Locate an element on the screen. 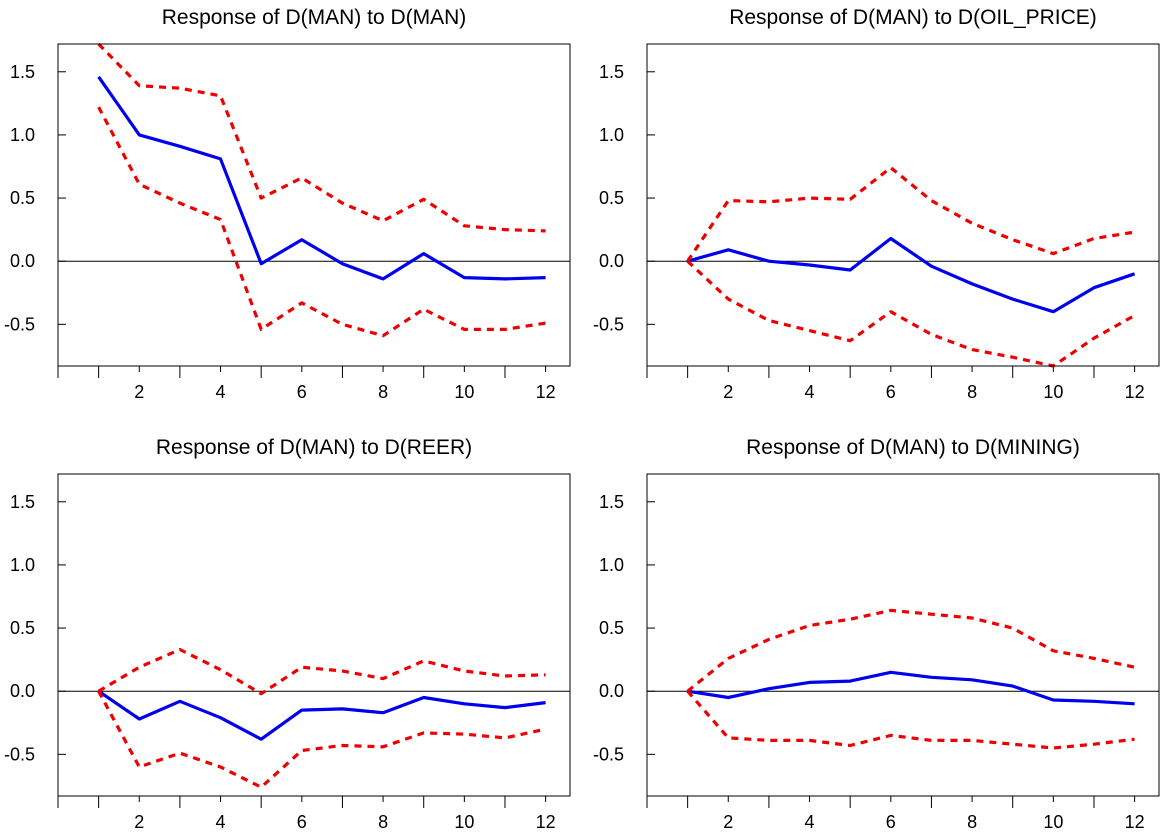  chart-title: Response of D(MAN) to D(REER) is located at coordinates (314, 447).